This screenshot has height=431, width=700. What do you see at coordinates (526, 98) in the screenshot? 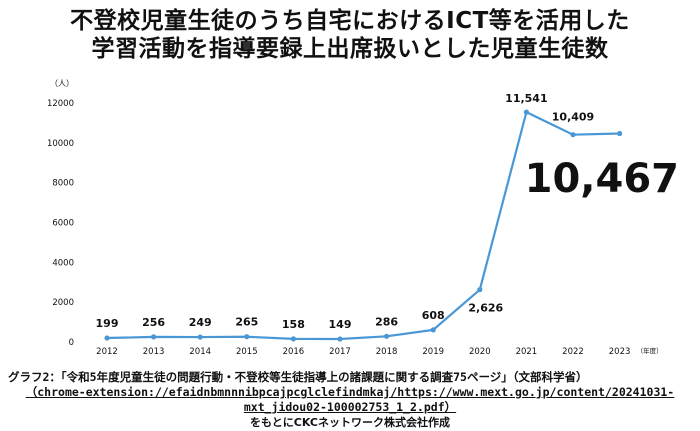
I see `data-label: 11,541` at bounding box center [526, 98].